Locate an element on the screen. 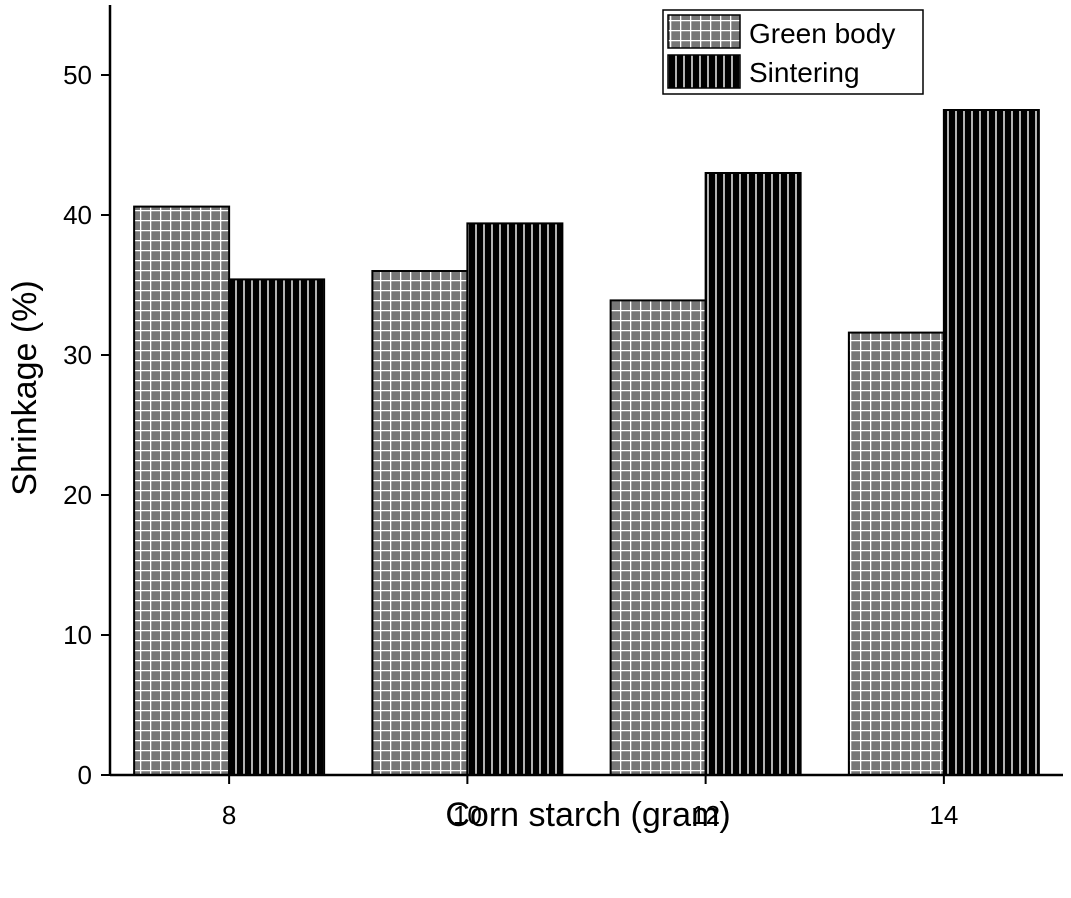 The image size is (1071, 898). y-tick-label: 50 is located at coordinates (77, 75).